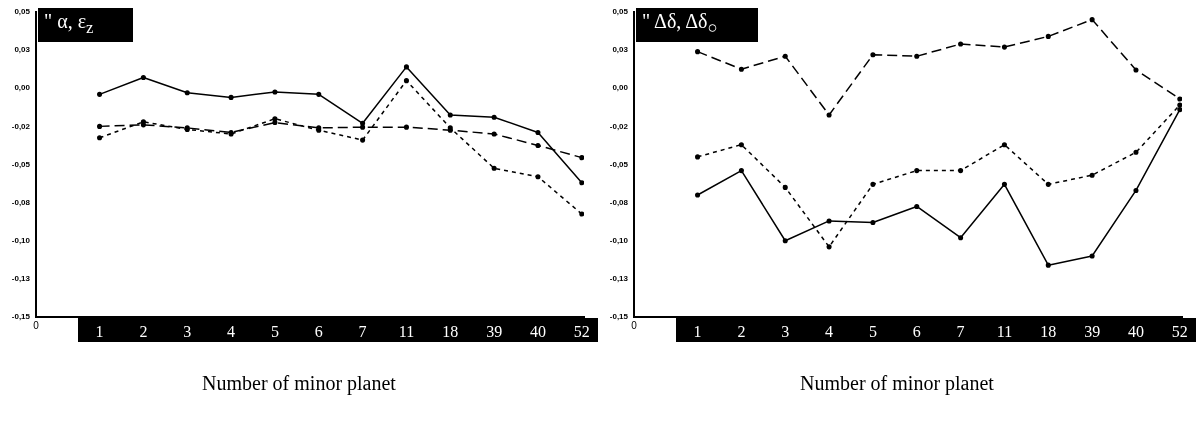 This screenshot has height=430, width=1196. Describe the element at coordinates (697, 25) in the screenshot. I see `chart-title: " Δδ, Δδ$_{○}$` at that location.